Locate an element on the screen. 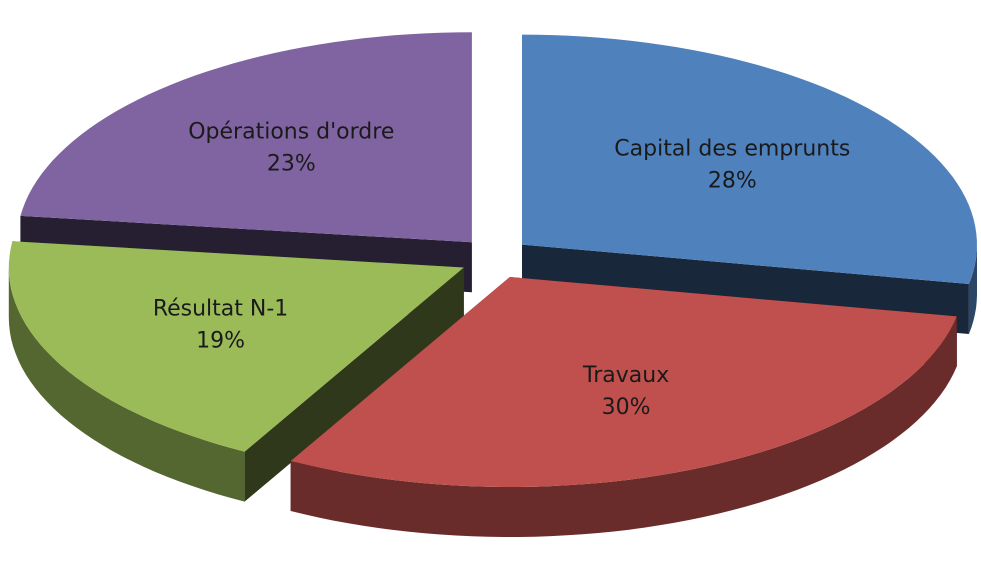 The width and height of the screenshot is (981, 574). slice-value: 28% is located at coordinates (732, 180).